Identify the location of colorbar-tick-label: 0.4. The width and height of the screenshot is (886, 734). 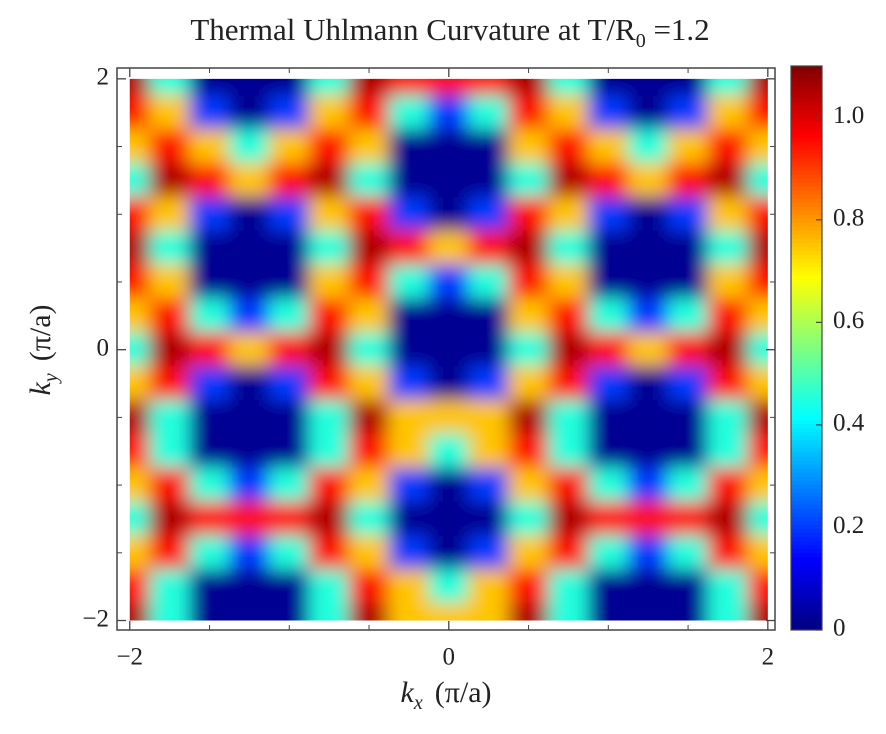
(849, 423).